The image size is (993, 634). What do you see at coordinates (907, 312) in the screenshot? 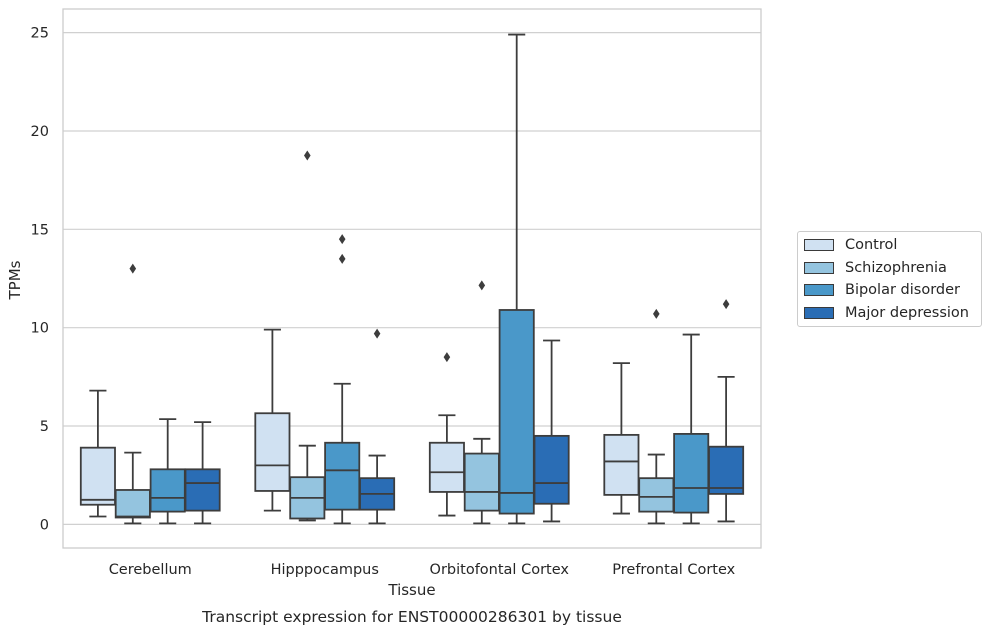
I see `legend-label: Major depression` at bounding box center [907, 312].